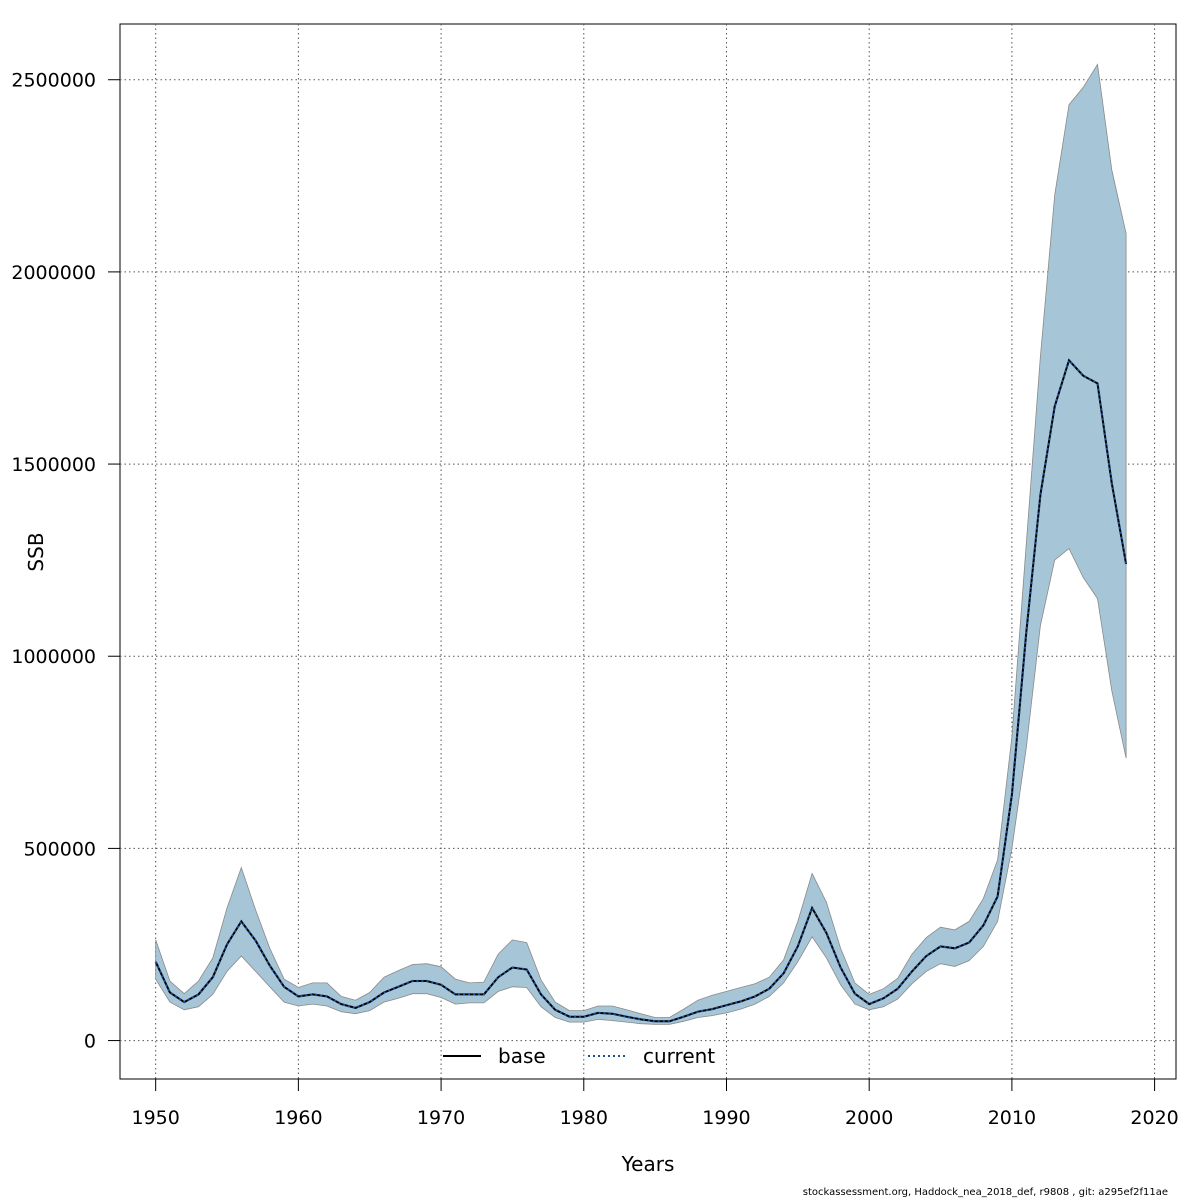 Image resolution: width=1200 pixels, height=1200 pixels. I want to click on x-tick-label-1960: 1960, so click(298, 1118).